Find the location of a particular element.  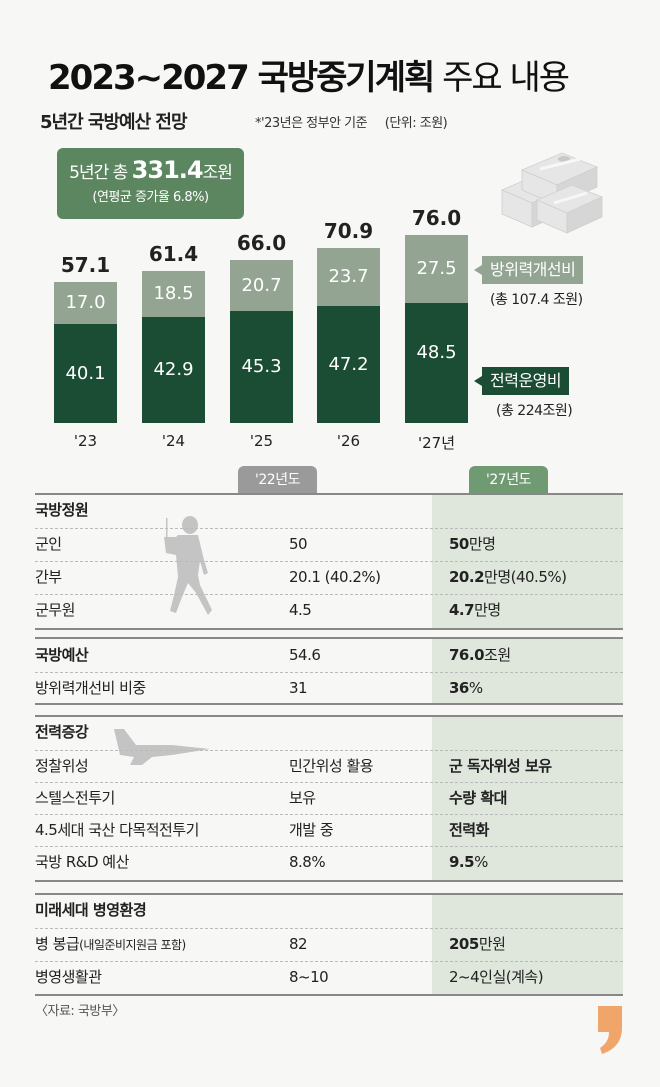

table-row: 병 봉급(내일준비지원금 포함) 82 205만원 is located at coordinates (329, 943).